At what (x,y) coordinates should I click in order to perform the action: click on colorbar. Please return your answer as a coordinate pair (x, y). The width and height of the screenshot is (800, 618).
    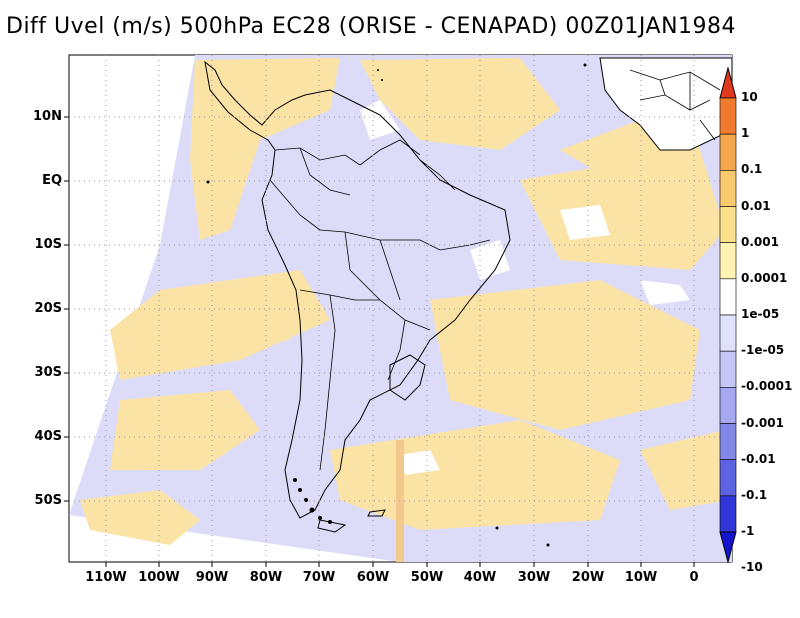
    Looking at the image, I should click on (728, 315).